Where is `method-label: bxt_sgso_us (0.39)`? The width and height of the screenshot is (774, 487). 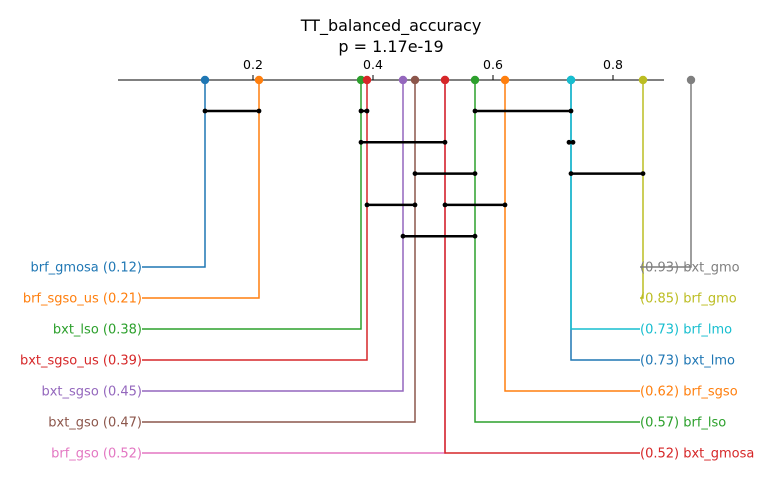 method-label: bxt_sgso_us (0.39) is located at coordinates (81, 361).